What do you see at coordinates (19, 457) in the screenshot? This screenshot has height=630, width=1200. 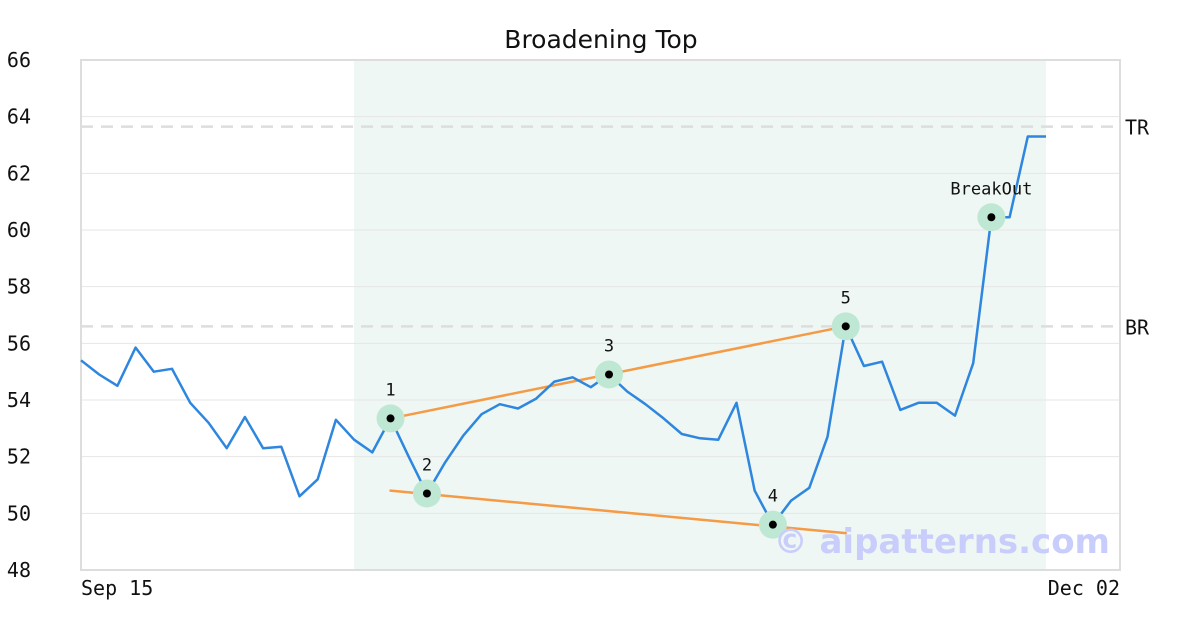 I see `y-tick-label: 52` at bounding box center [19, 457].